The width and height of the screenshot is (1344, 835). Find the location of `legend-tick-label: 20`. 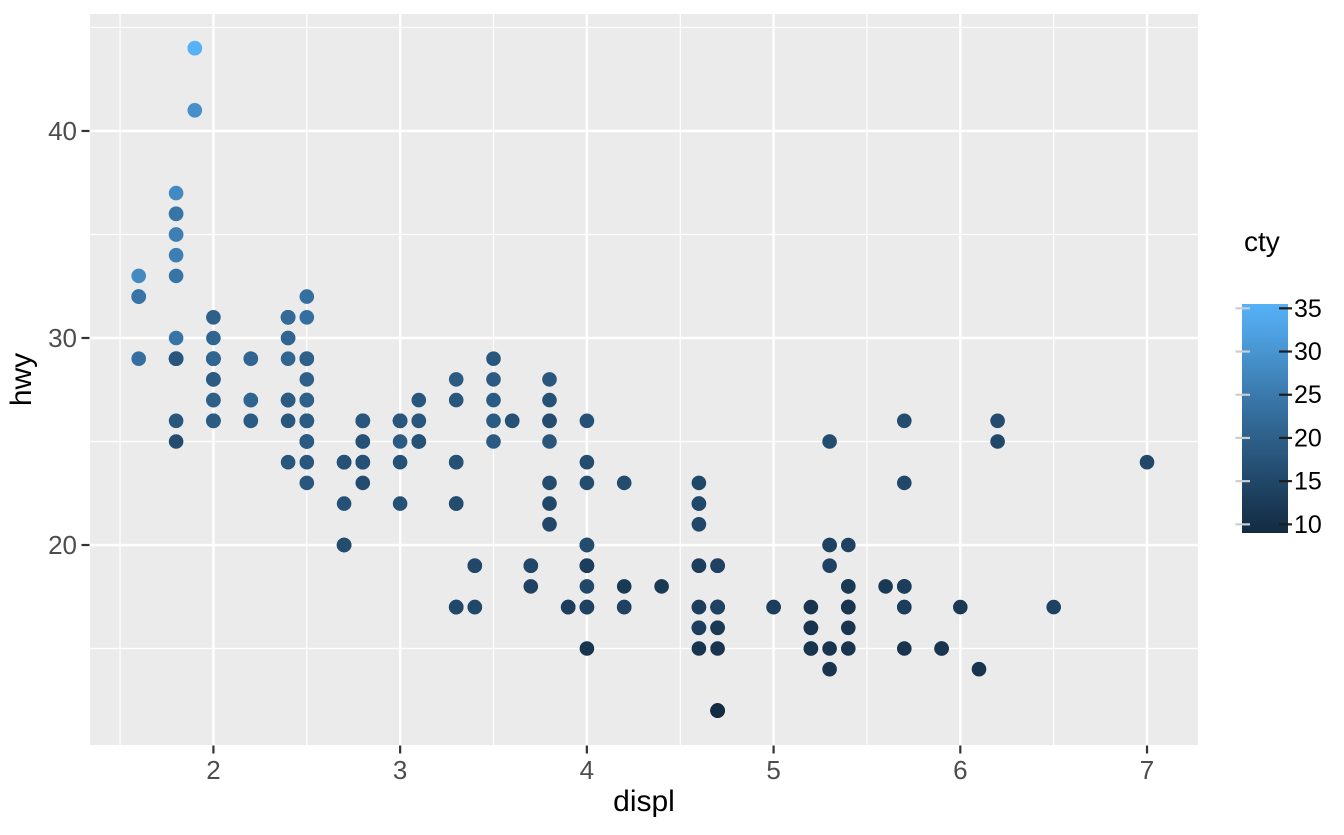

legend-tick-label: 20 is located at coordinates (1308, 438).